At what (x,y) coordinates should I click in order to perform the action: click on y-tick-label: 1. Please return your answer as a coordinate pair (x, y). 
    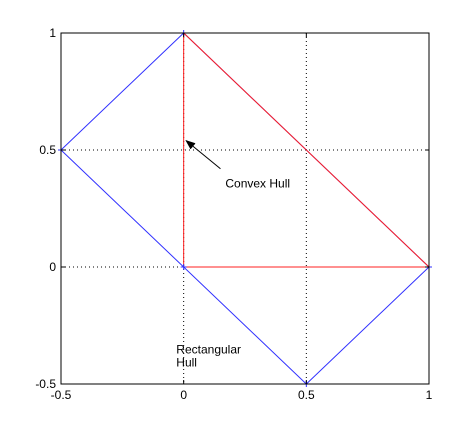
    Looking at the image, I should click on (52, 33).